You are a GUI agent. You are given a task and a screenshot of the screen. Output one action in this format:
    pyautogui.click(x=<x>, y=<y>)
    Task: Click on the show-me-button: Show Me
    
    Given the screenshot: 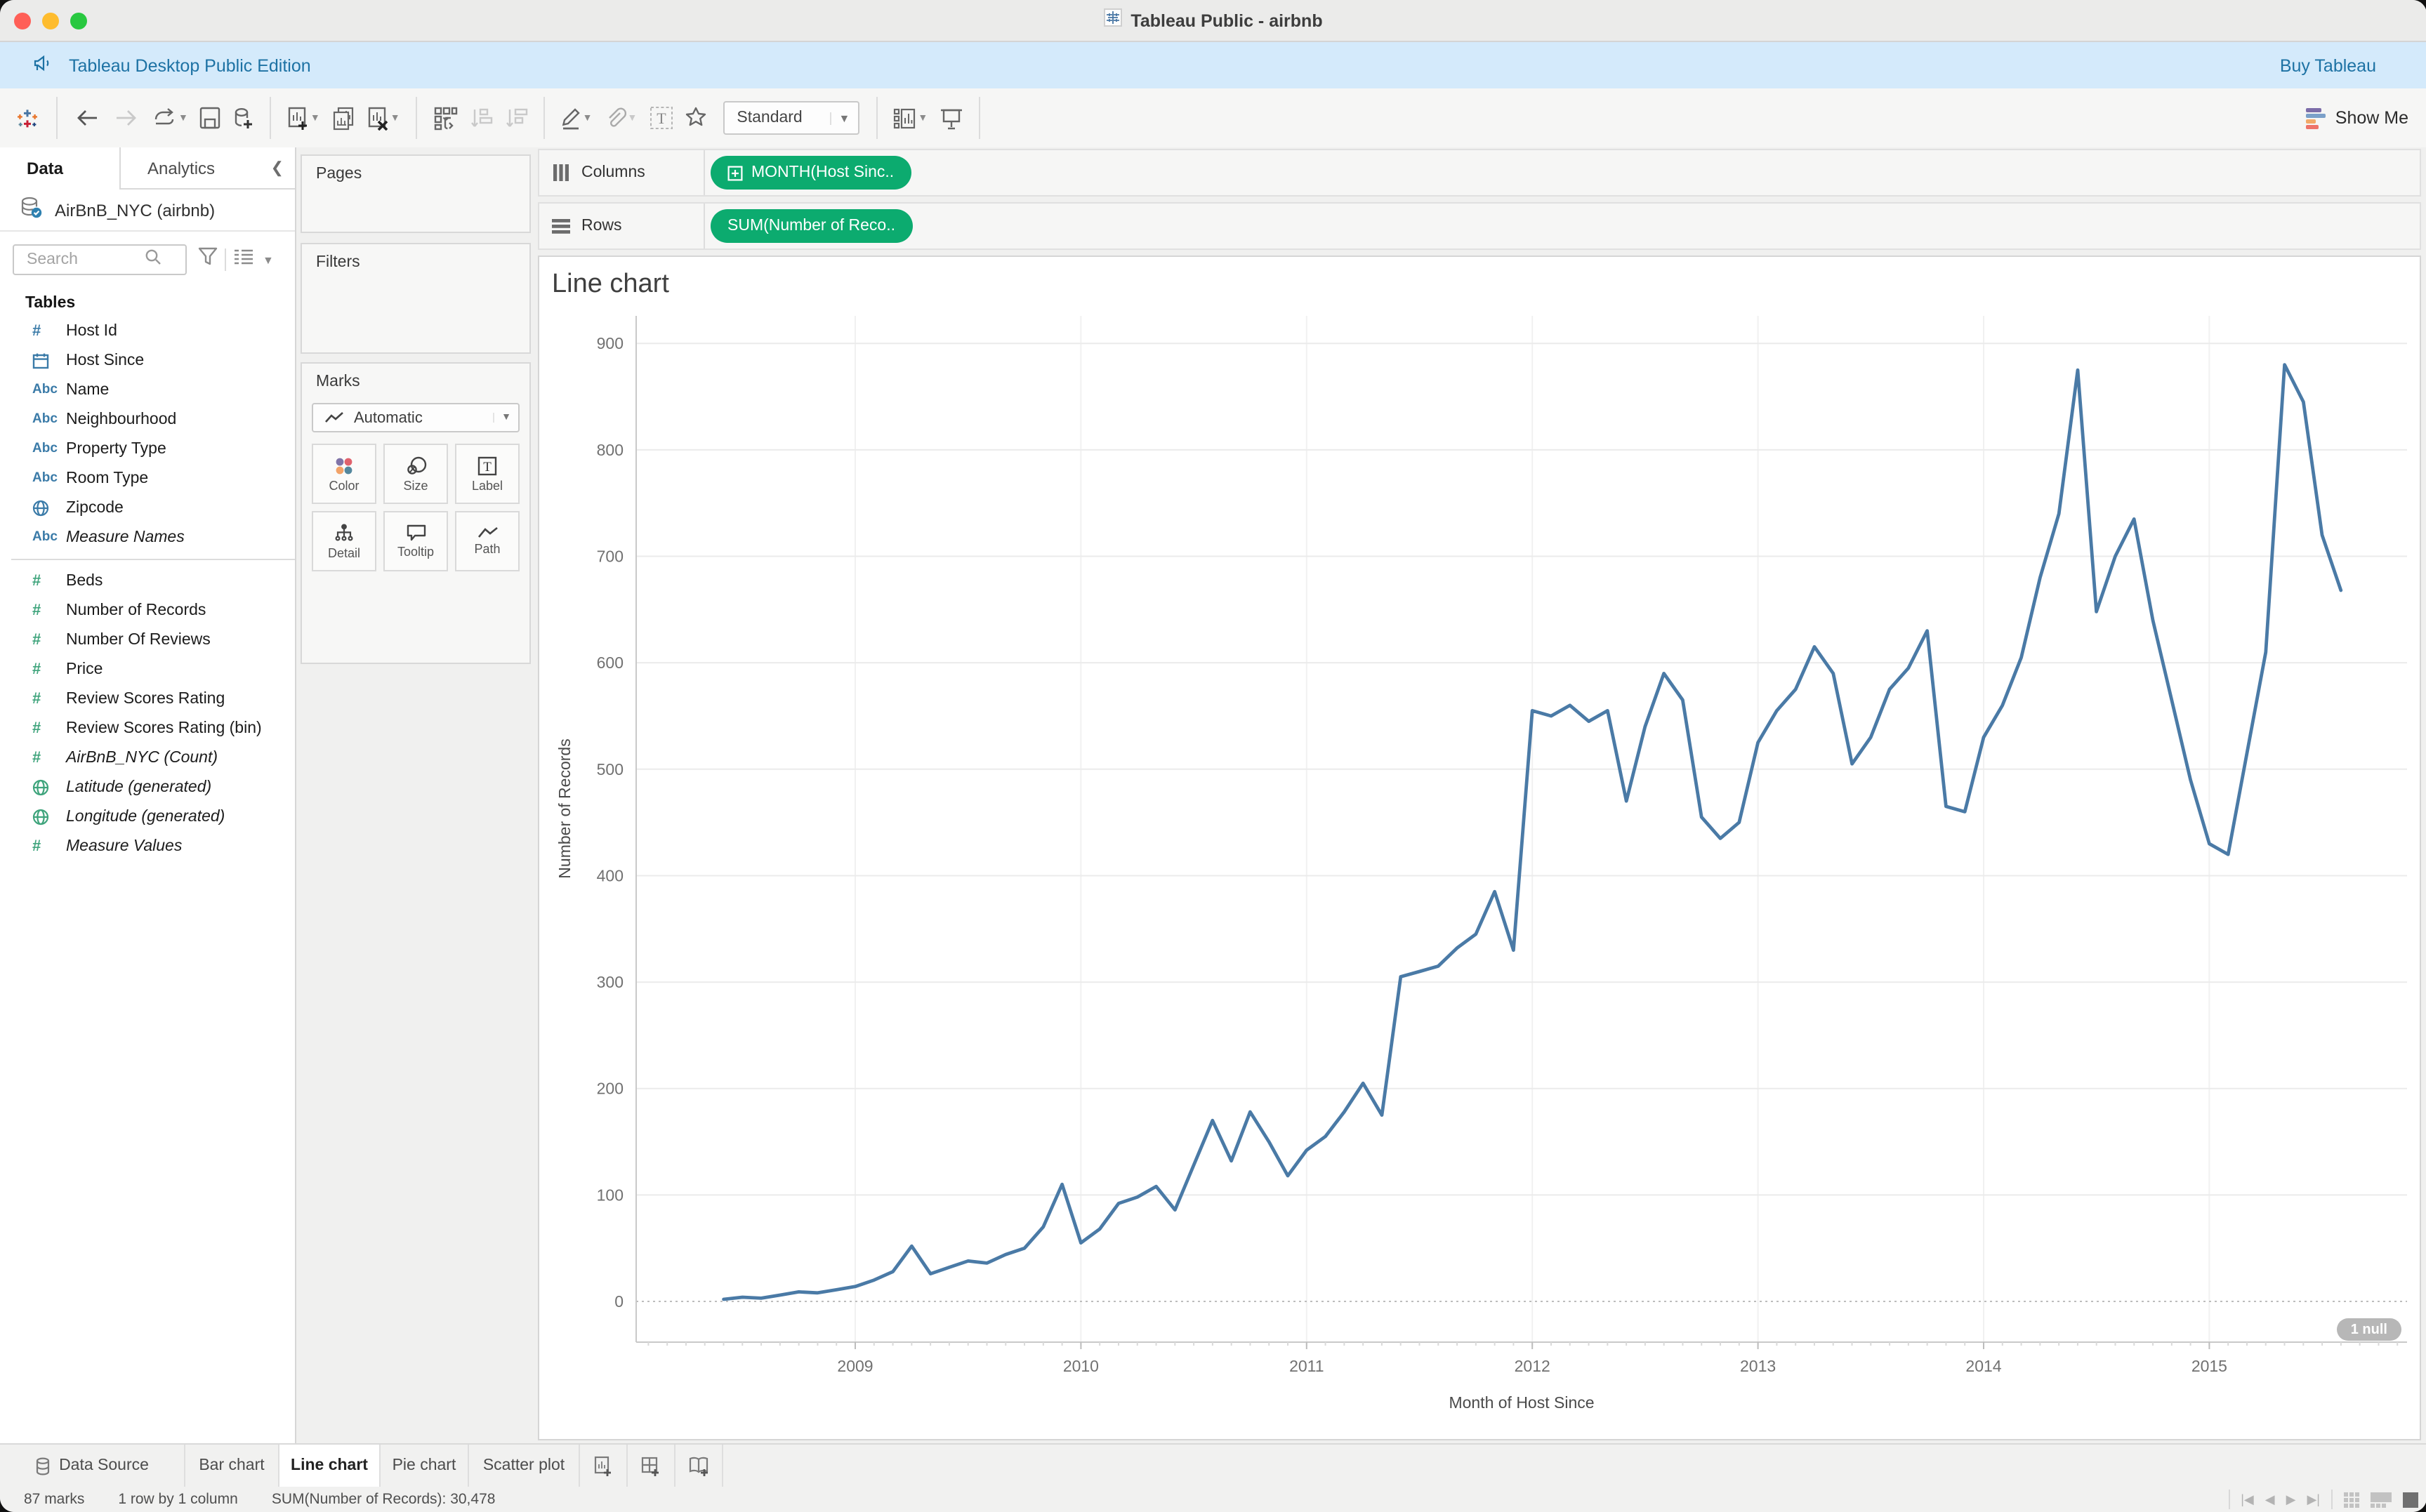 What is the action you would take?
    pyautogui.click(x=2357, y=117)
    